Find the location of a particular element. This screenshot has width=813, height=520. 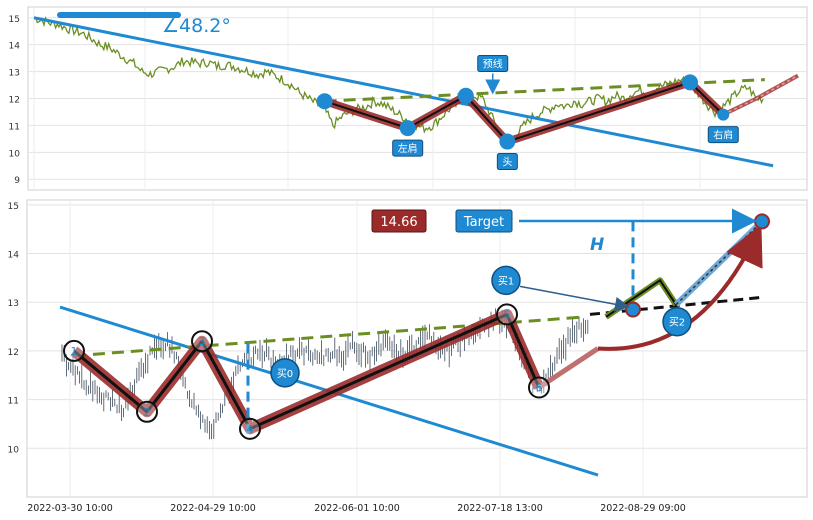

bottom-pattern-point-label: 4 is located at coordinates (250, 429).